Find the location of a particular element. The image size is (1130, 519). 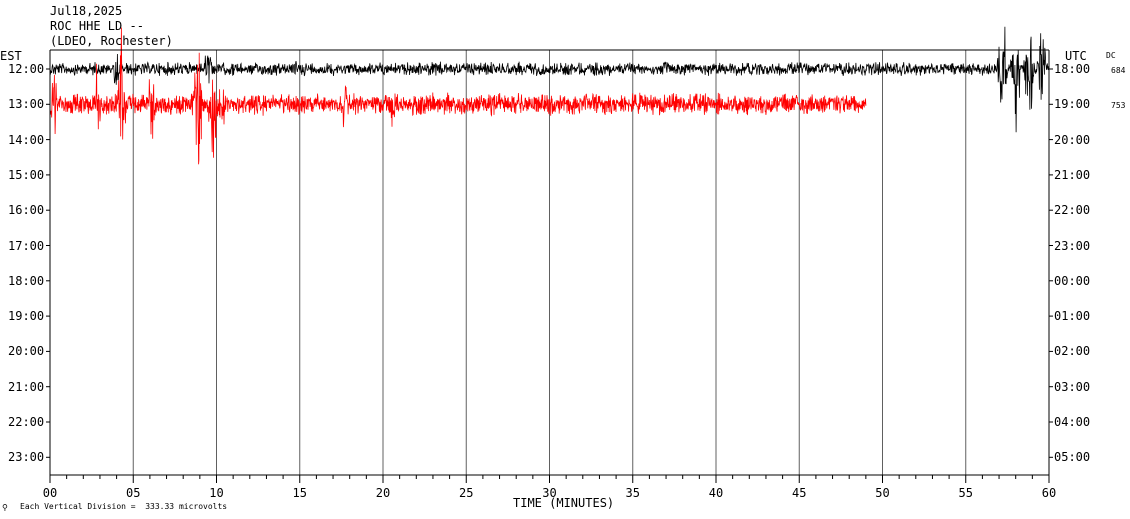

right-hour-label: 21:00 is located at coordinates (1072, 174).